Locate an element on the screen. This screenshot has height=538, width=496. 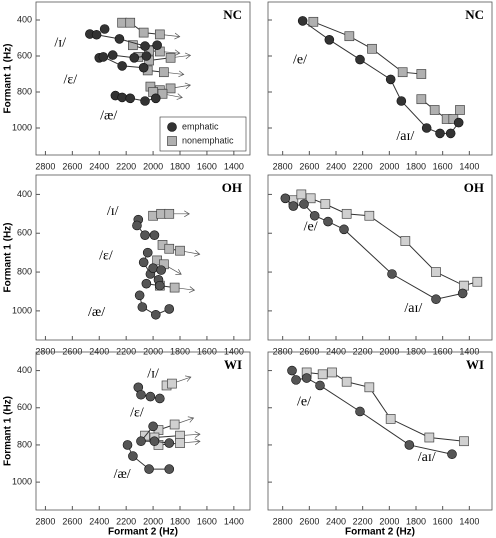
trajectory is located at coordinates (154, 305).